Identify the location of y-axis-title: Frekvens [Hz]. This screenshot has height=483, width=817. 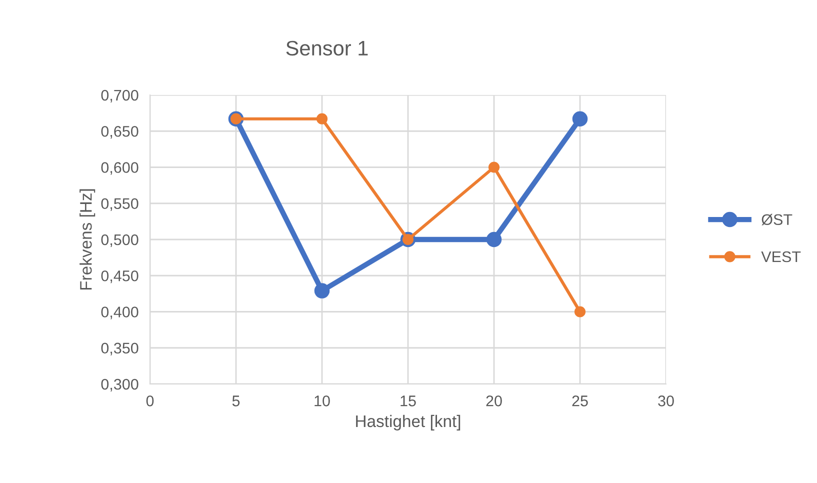
(88, 239).